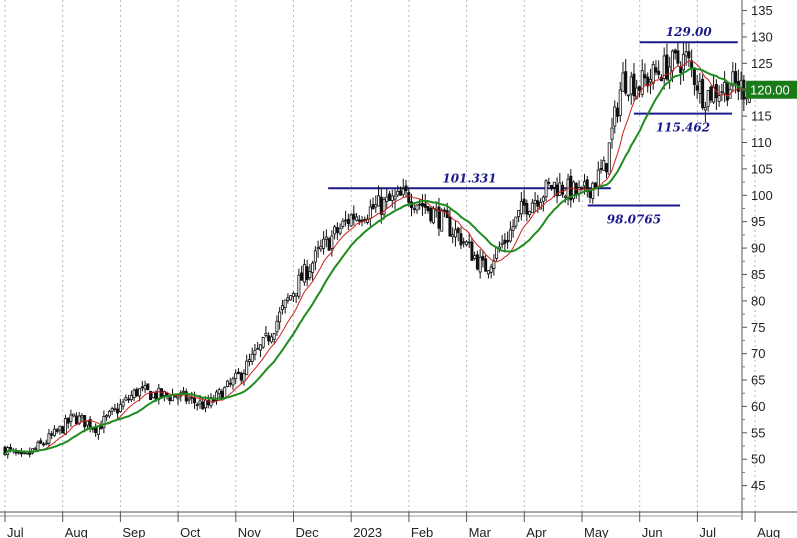 The height and width of the screenshot is (538, 797). What do you see at coordinates (758, 459) in the screenshot?
I see `y-tick-label: 50` at bounding box center [758, 459].